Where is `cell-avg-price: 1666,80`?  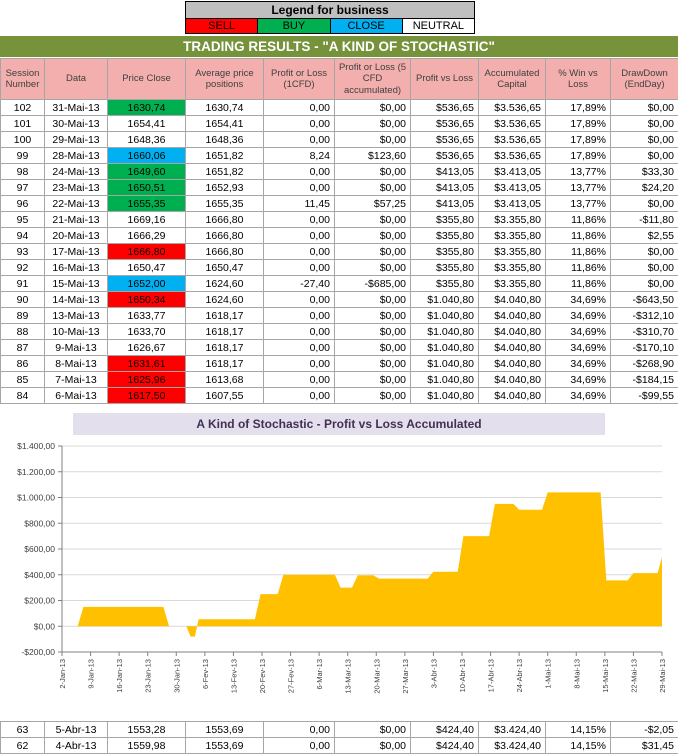 cell-avg-price: 1666,80 is located at coordinates (225, 236).